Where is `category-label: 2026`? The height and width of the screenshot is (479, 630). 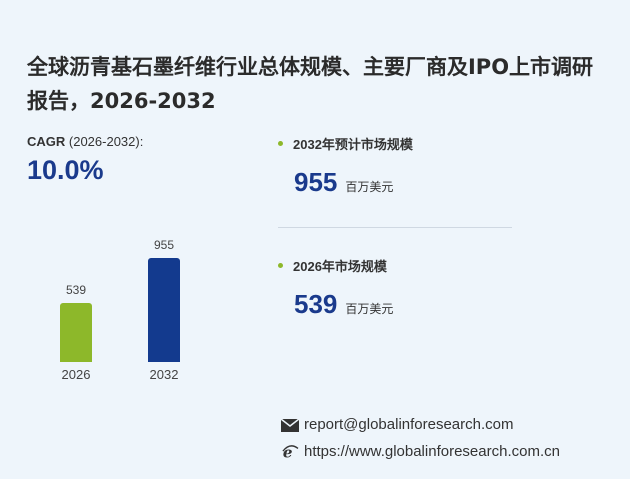 category-label: 2026 is located at coordinates (76, 374).